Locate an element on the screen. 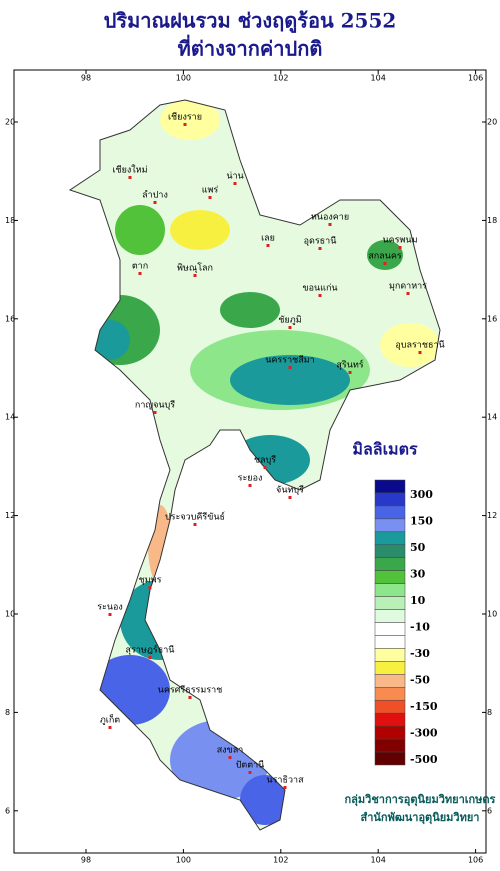 The width and height of the screenshot is (500, 871). place-label: อุดรธานี is located at coordinates (320, 241).